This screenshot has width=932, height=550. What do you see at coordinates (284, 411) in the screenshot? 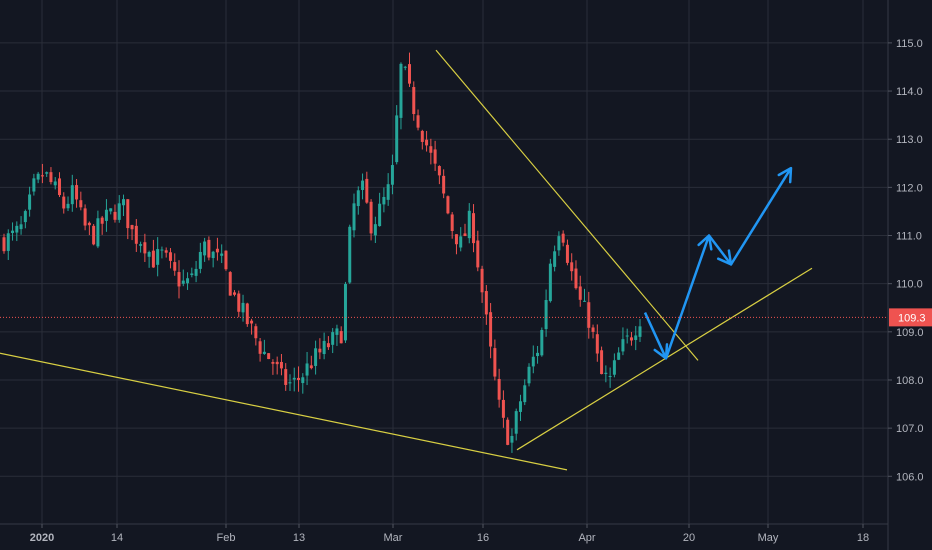
I see `support-trendline-lower` at bounding box center [284, 411].